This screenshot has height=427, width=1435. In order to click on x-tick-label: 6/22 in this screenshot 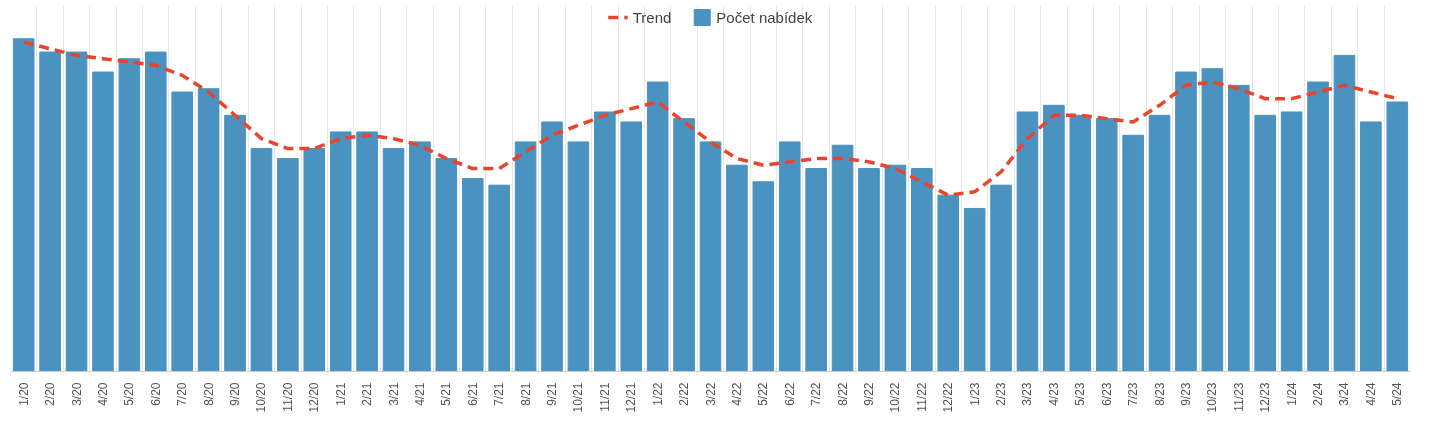, I will do `click(789, 394)`.